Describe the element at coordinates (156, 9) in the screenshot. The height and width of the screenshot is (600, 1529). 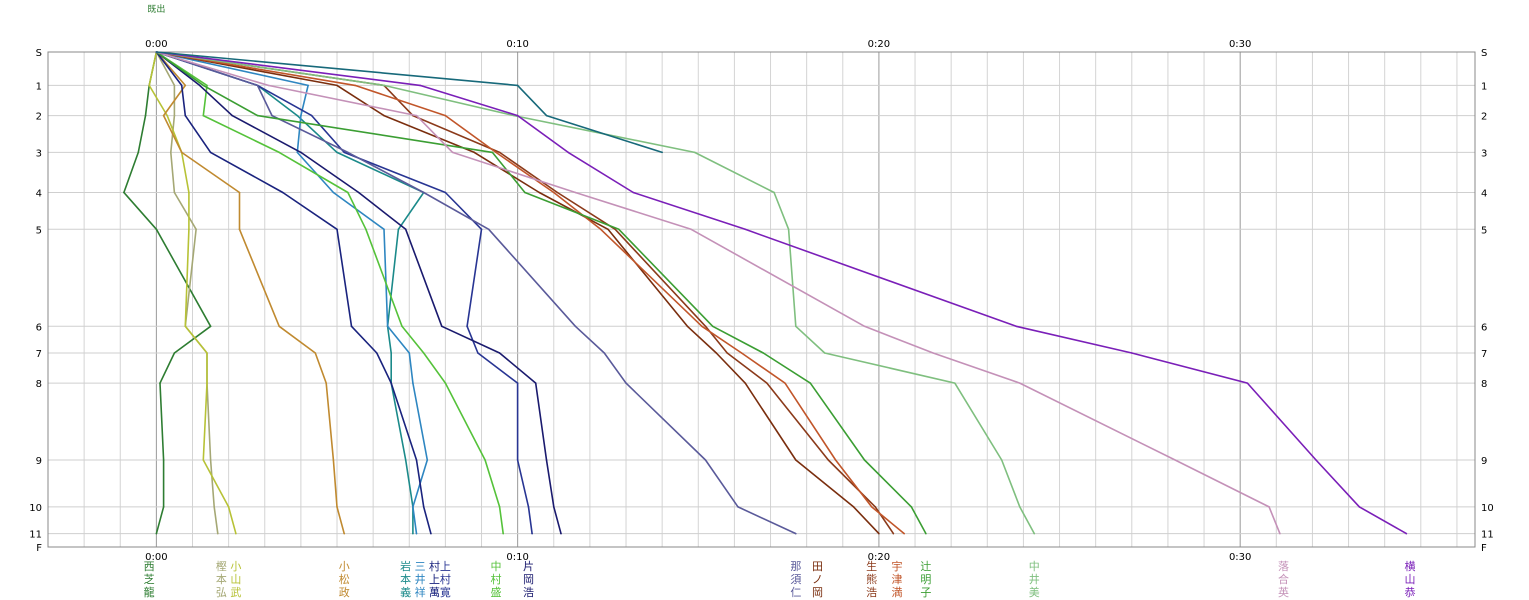
I see `start-top-label: 既出` at that location.